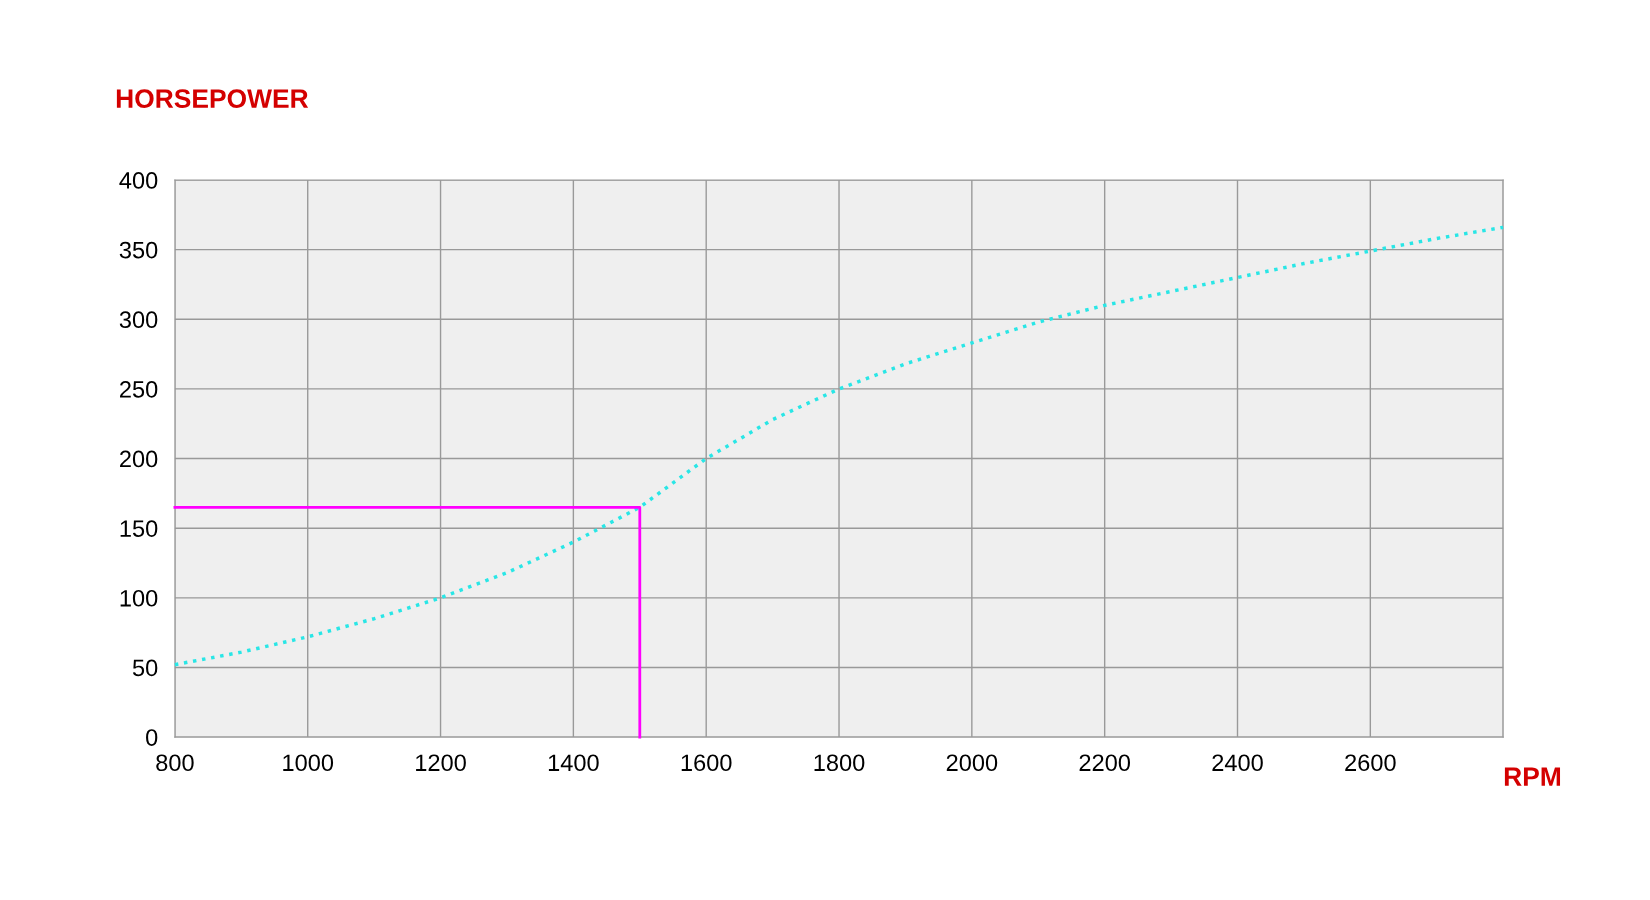 Image resolution: width=1650 pixels, height=900 pixels. I want to click on y-tick-label: 350, so click(138, 250).